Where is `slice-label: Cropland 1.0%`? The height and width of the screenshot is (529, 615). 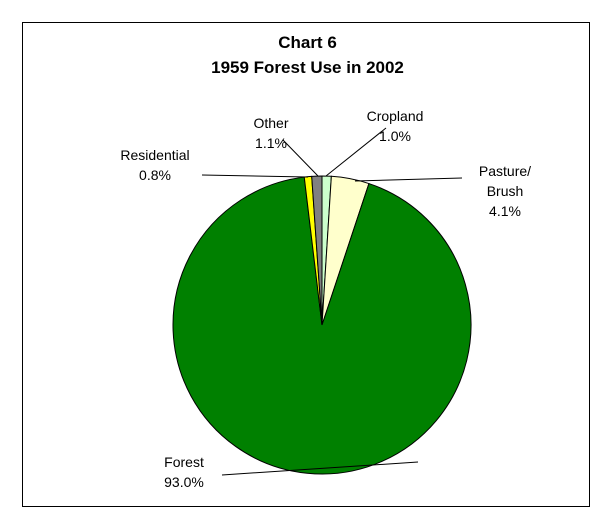 slice-label: Cropland 1.0% is located at coordinates (395, 126).